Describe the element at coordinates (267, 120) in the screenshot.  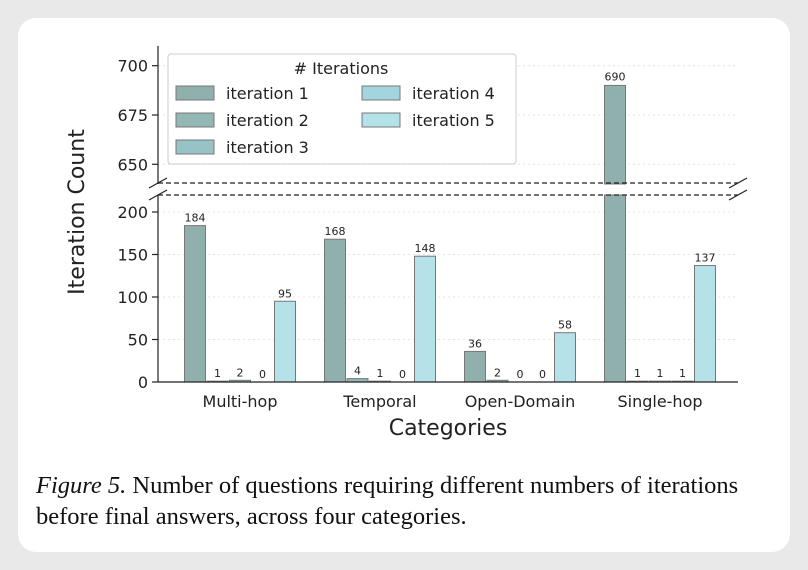
I see `legend-entry-label: iteration 2` at that location.